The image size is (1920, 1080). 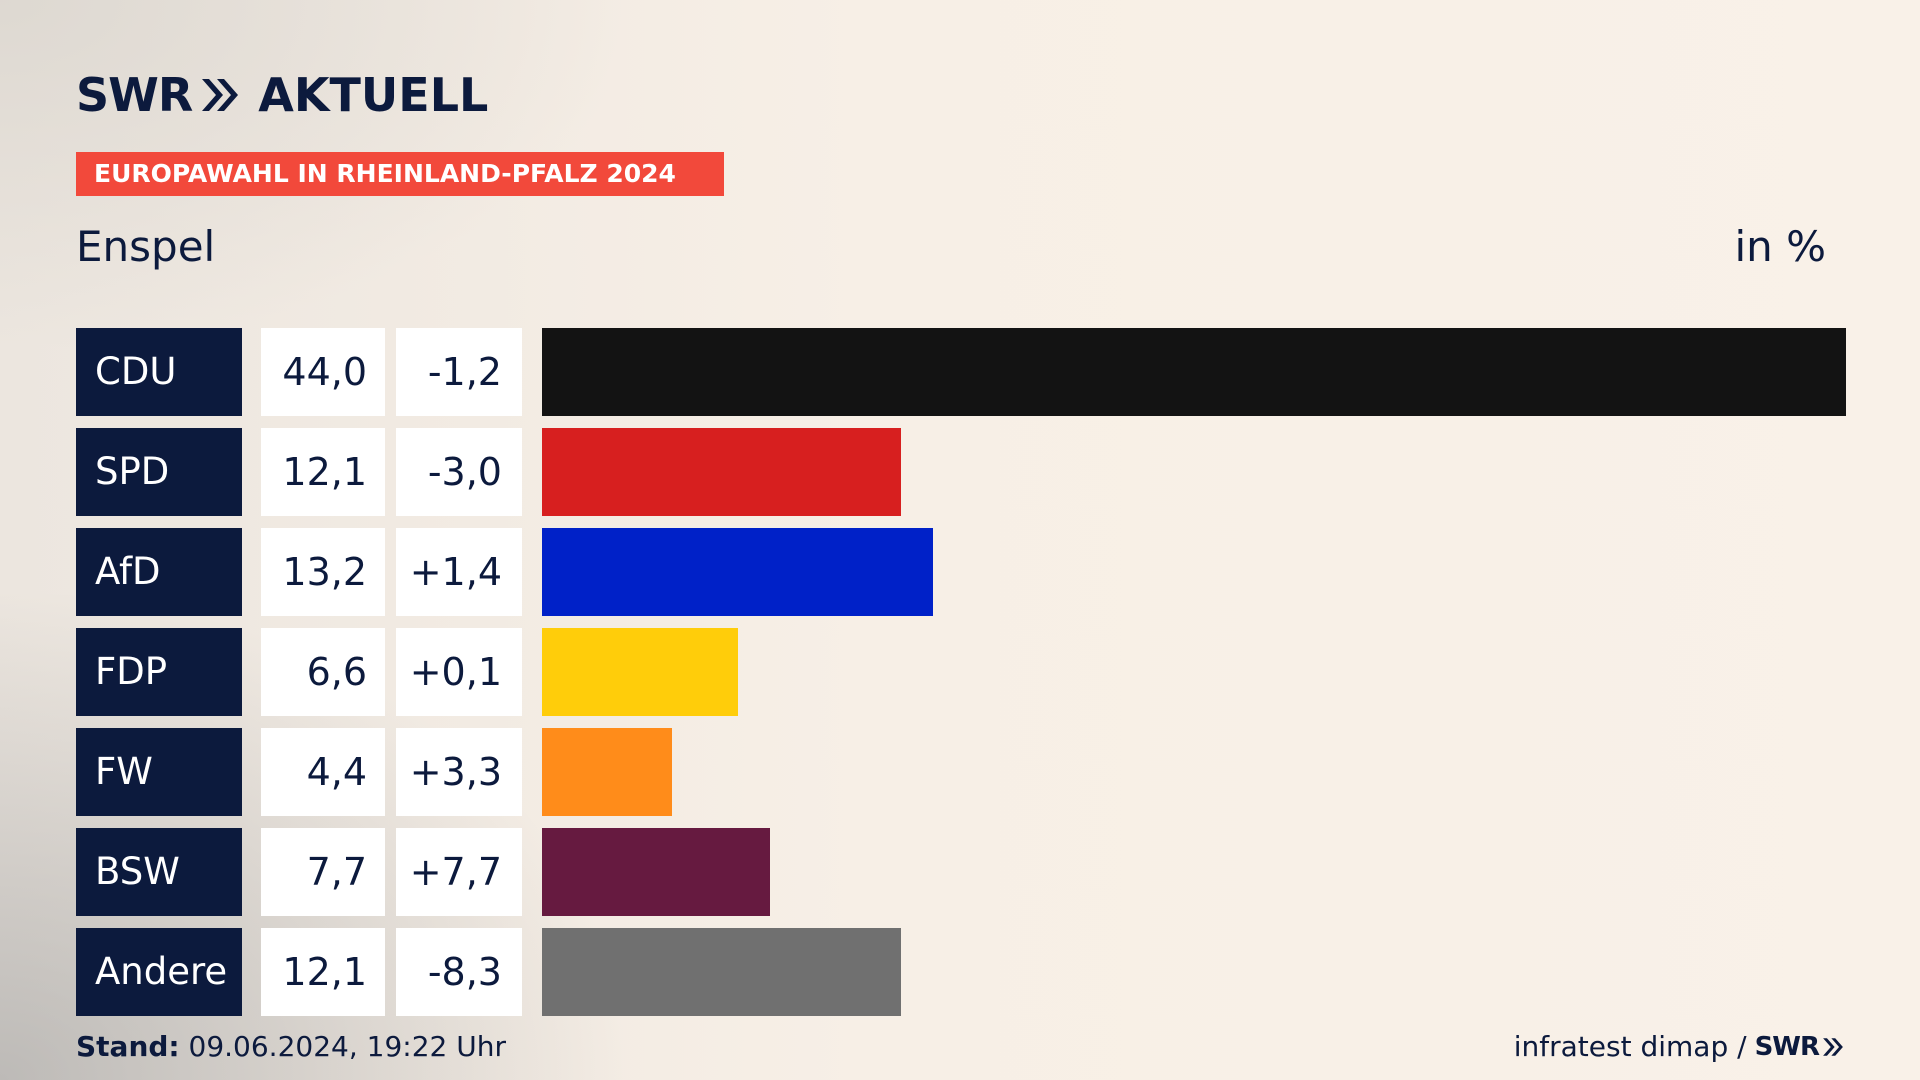 What do you see at coordinates (159, 472) in the screenshot?
I see `party-label: SPD` at bounding box center [159, 472].